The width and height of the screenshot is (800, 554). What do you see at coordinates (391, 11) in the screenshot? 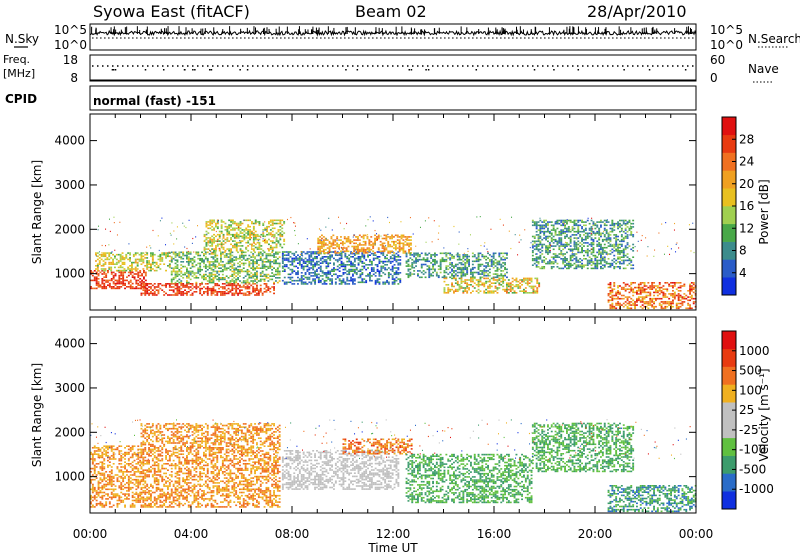
I see `beam-title: Beam 02` at bounding box center [391, 11].